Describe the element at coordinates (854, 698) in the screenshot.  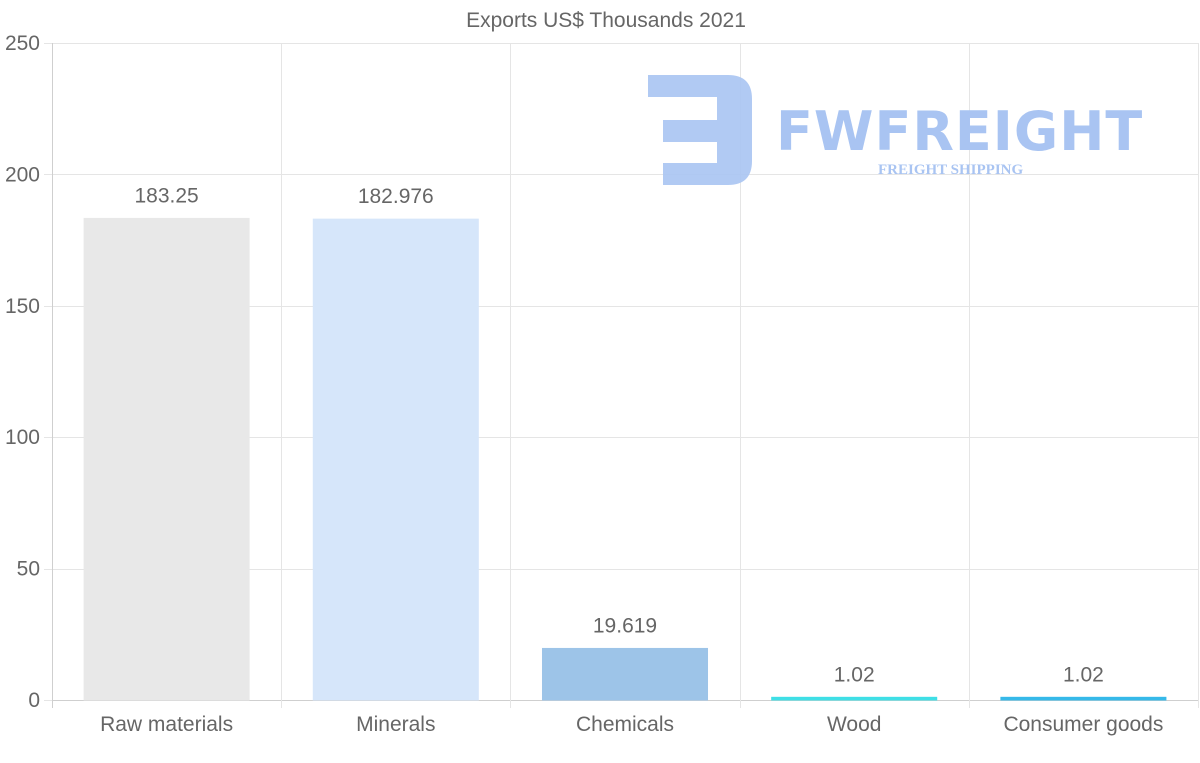
I see `bar-wood` at that location.